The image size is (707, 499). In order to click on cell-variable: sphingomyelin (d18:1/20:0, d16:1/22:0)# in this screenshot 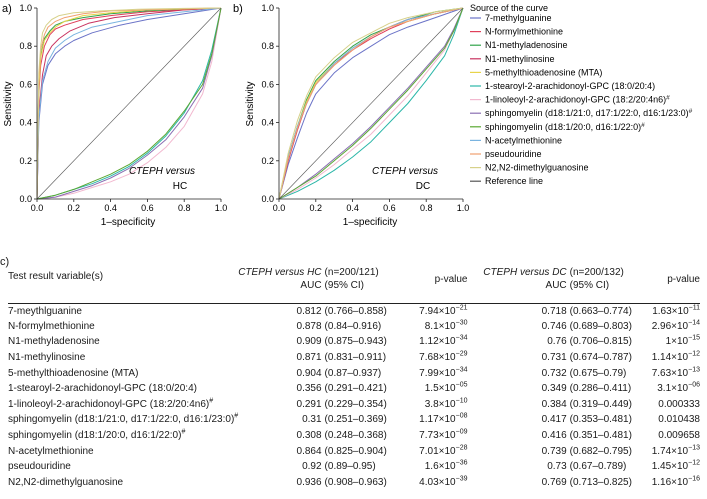, I will do `click(123, 436)`.